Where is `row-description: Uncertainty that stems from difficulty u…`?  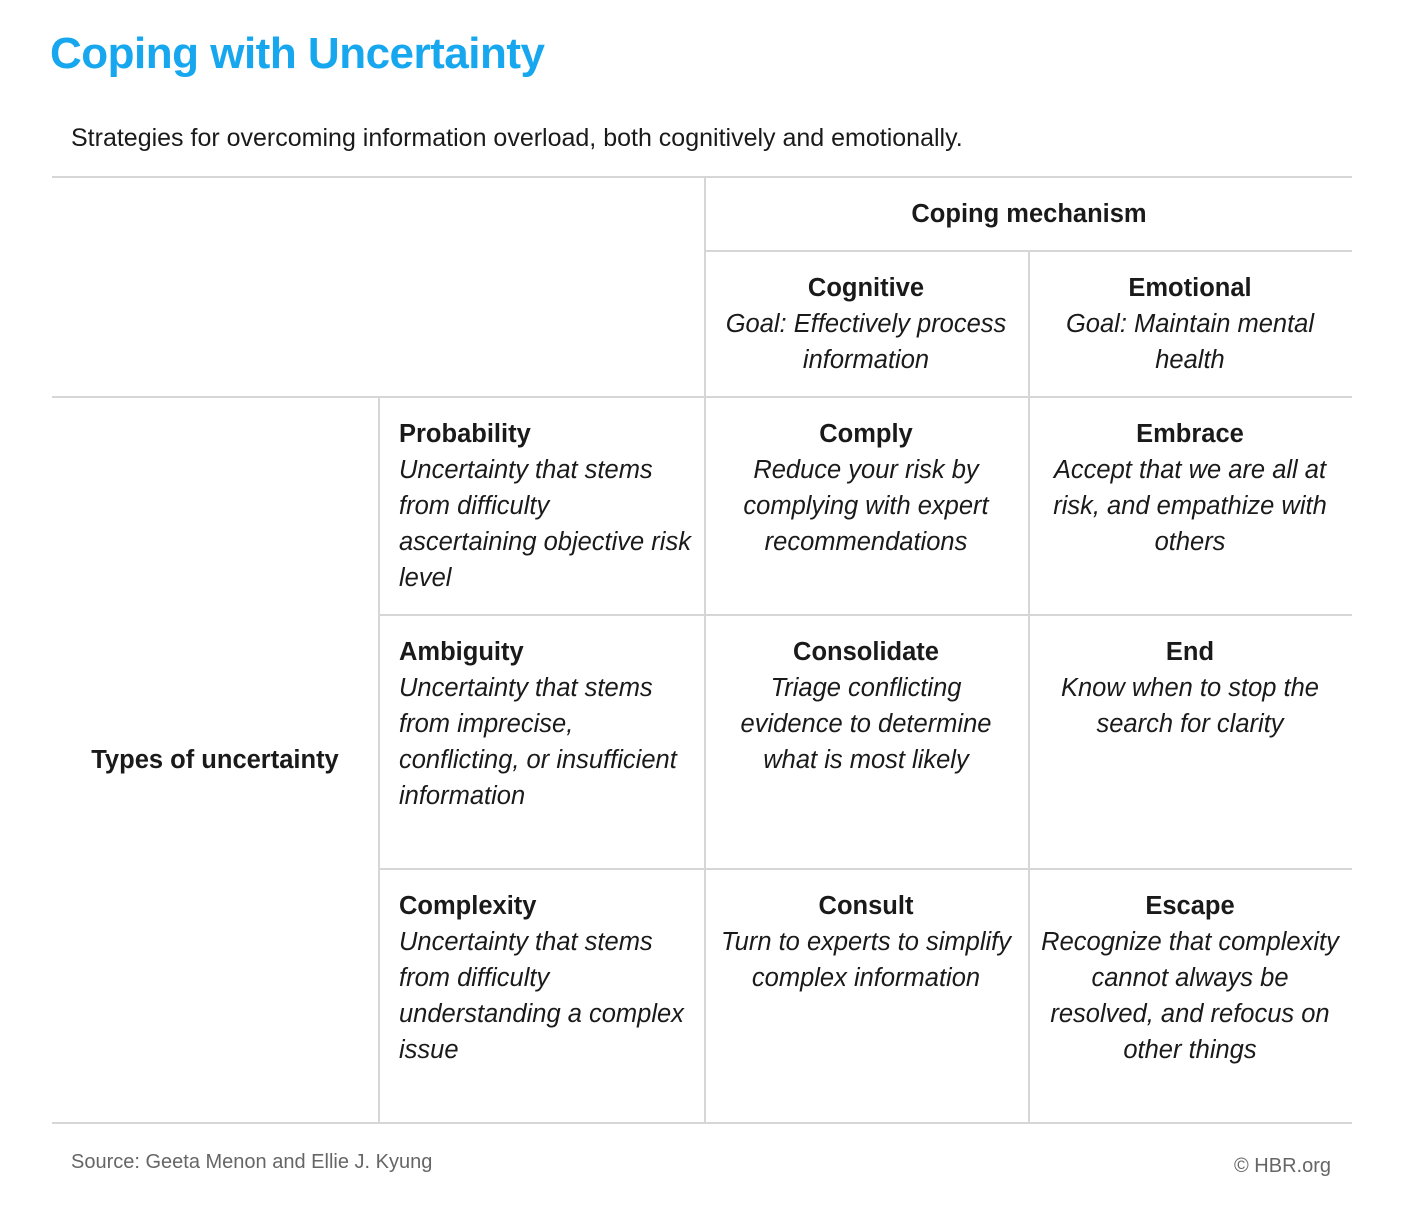
row-description: Uncertainty that stems from difficulty u… is located at coordinates (541, 996).